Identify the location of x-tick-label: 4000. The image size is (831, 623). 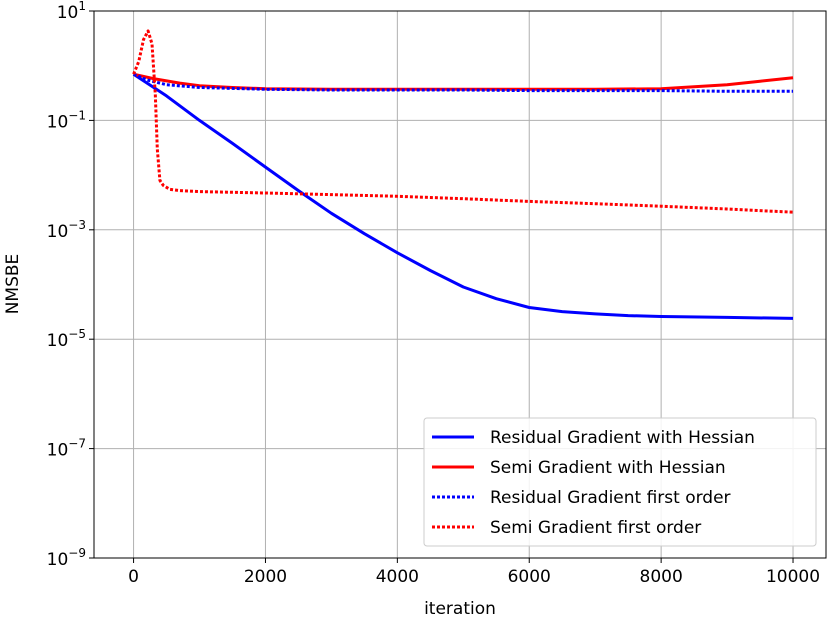
(397, 577).